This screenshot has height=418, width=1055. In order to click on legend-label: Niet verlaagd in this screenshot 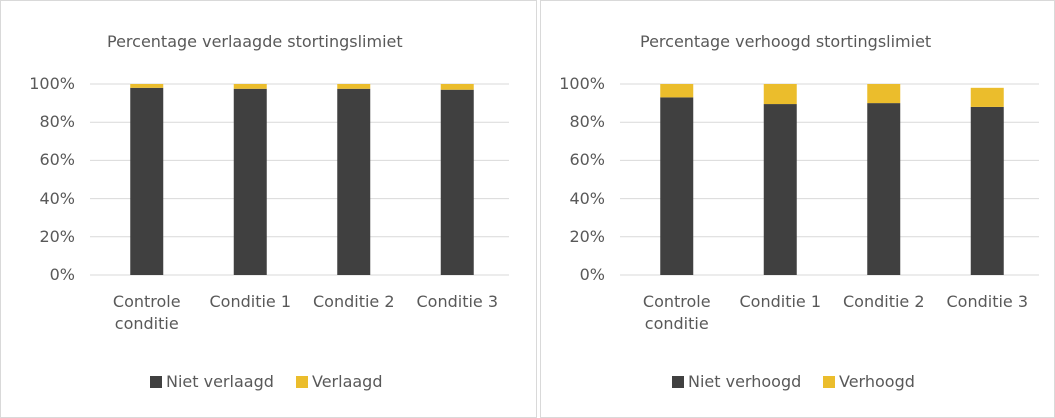, I will do `click(220, 381)`.